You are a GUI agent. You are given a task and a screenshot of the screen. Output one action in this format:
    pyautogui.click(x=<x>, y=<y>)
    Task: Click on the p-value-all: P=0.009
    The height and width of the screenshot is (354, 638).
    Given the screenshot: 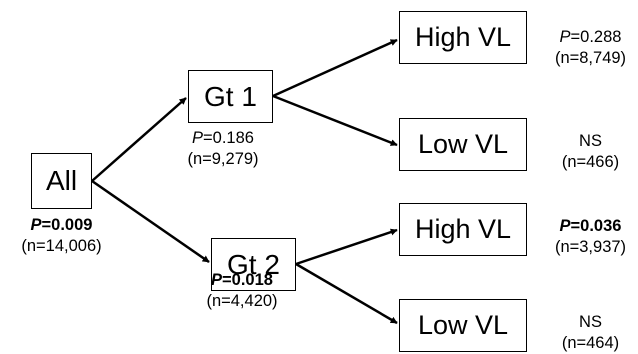 What is the action you would take?
    pyautogui.click(x=61, y=225)
    